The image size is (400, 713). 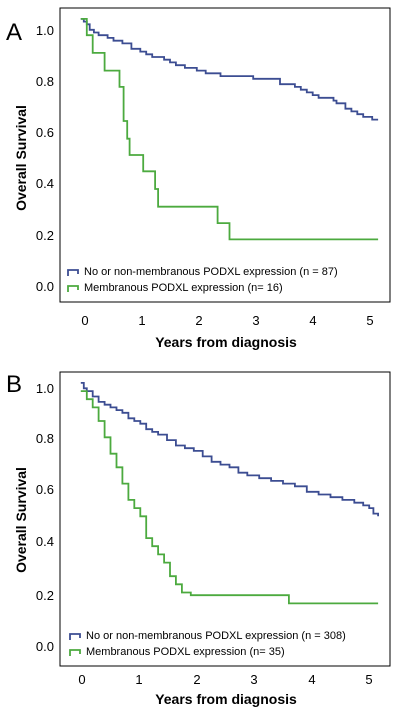 What do you see at coordinates (45, 517) in the screenshot?
I see `y-axis-b: 1.0 0.8 0.6 0.4 0.2 0.0` at bounding box center [45, 517].